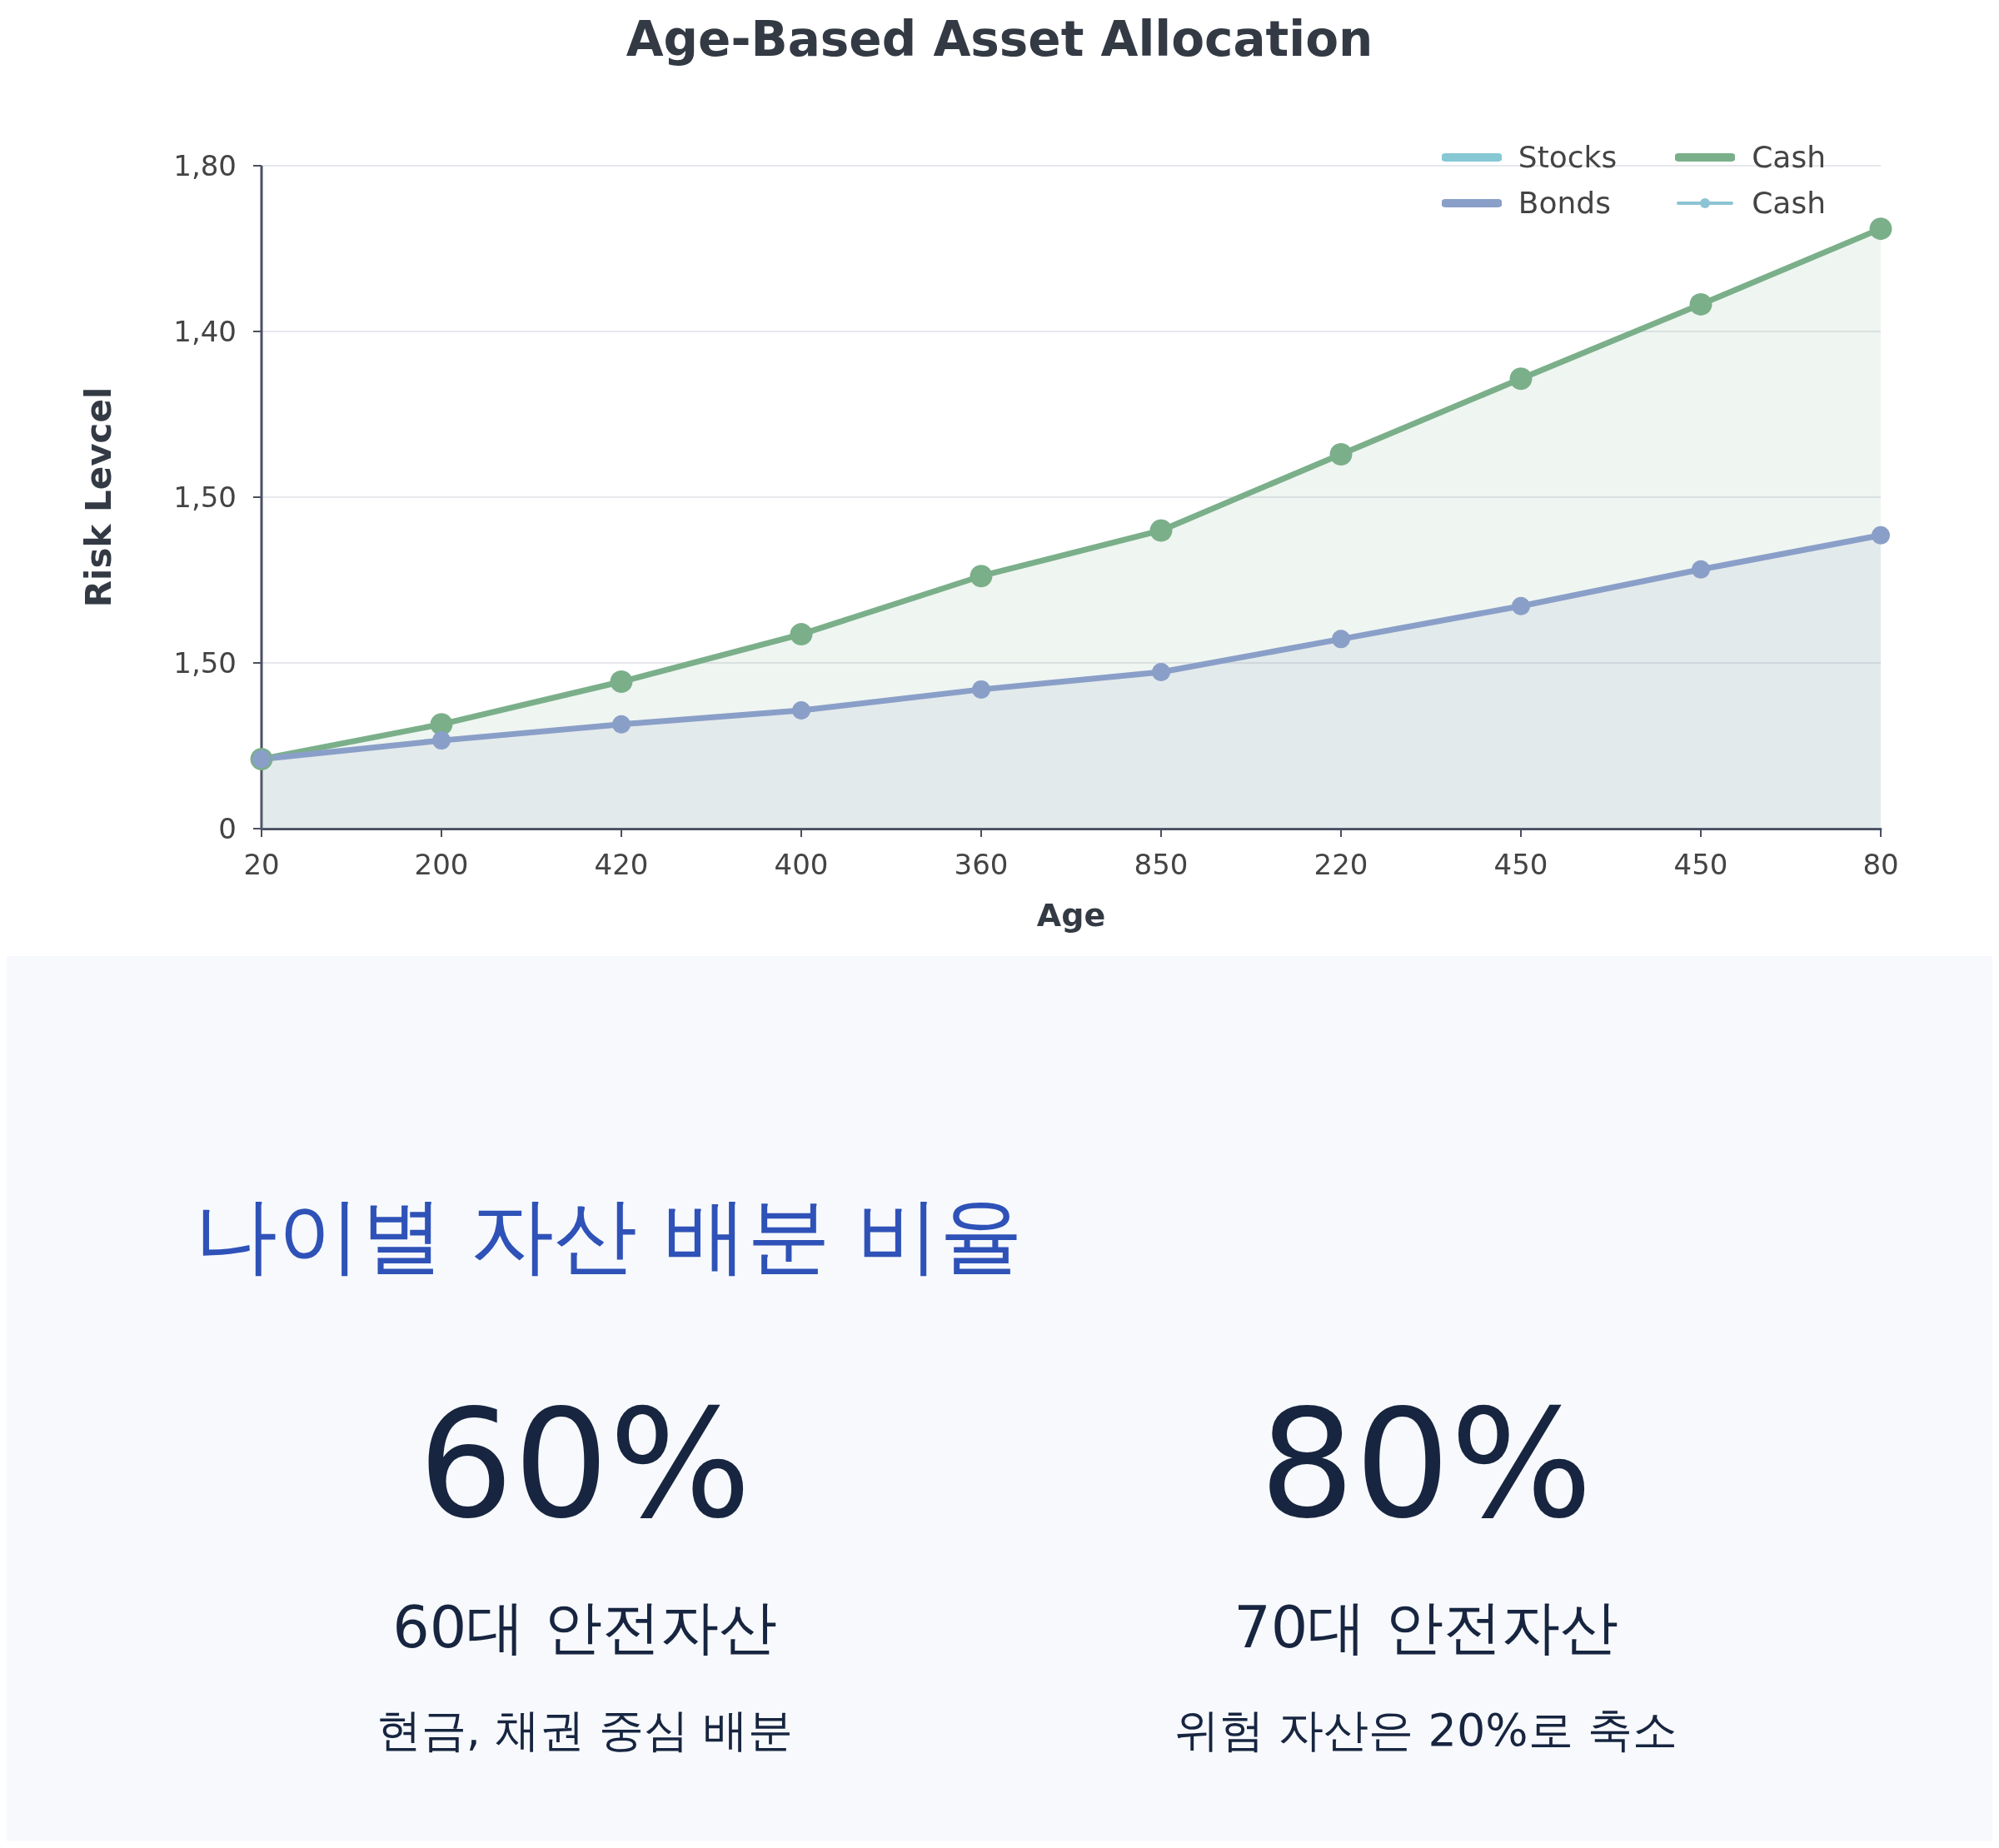 The width and height of the screenshot is (1999, 1848). What do you see at coordinates (1426, 1464) in the screenshot?
I see `text: 80%` at bounding box center [1426, 1464].